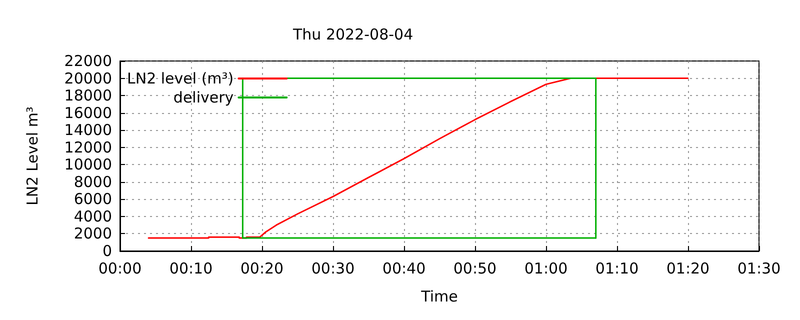 Image resolution: width=800 pixels, height=320 pixels. Describe the element at coordinates (333, 269) in the screenshot. I see `x-tick-label: 00:30` at that location.